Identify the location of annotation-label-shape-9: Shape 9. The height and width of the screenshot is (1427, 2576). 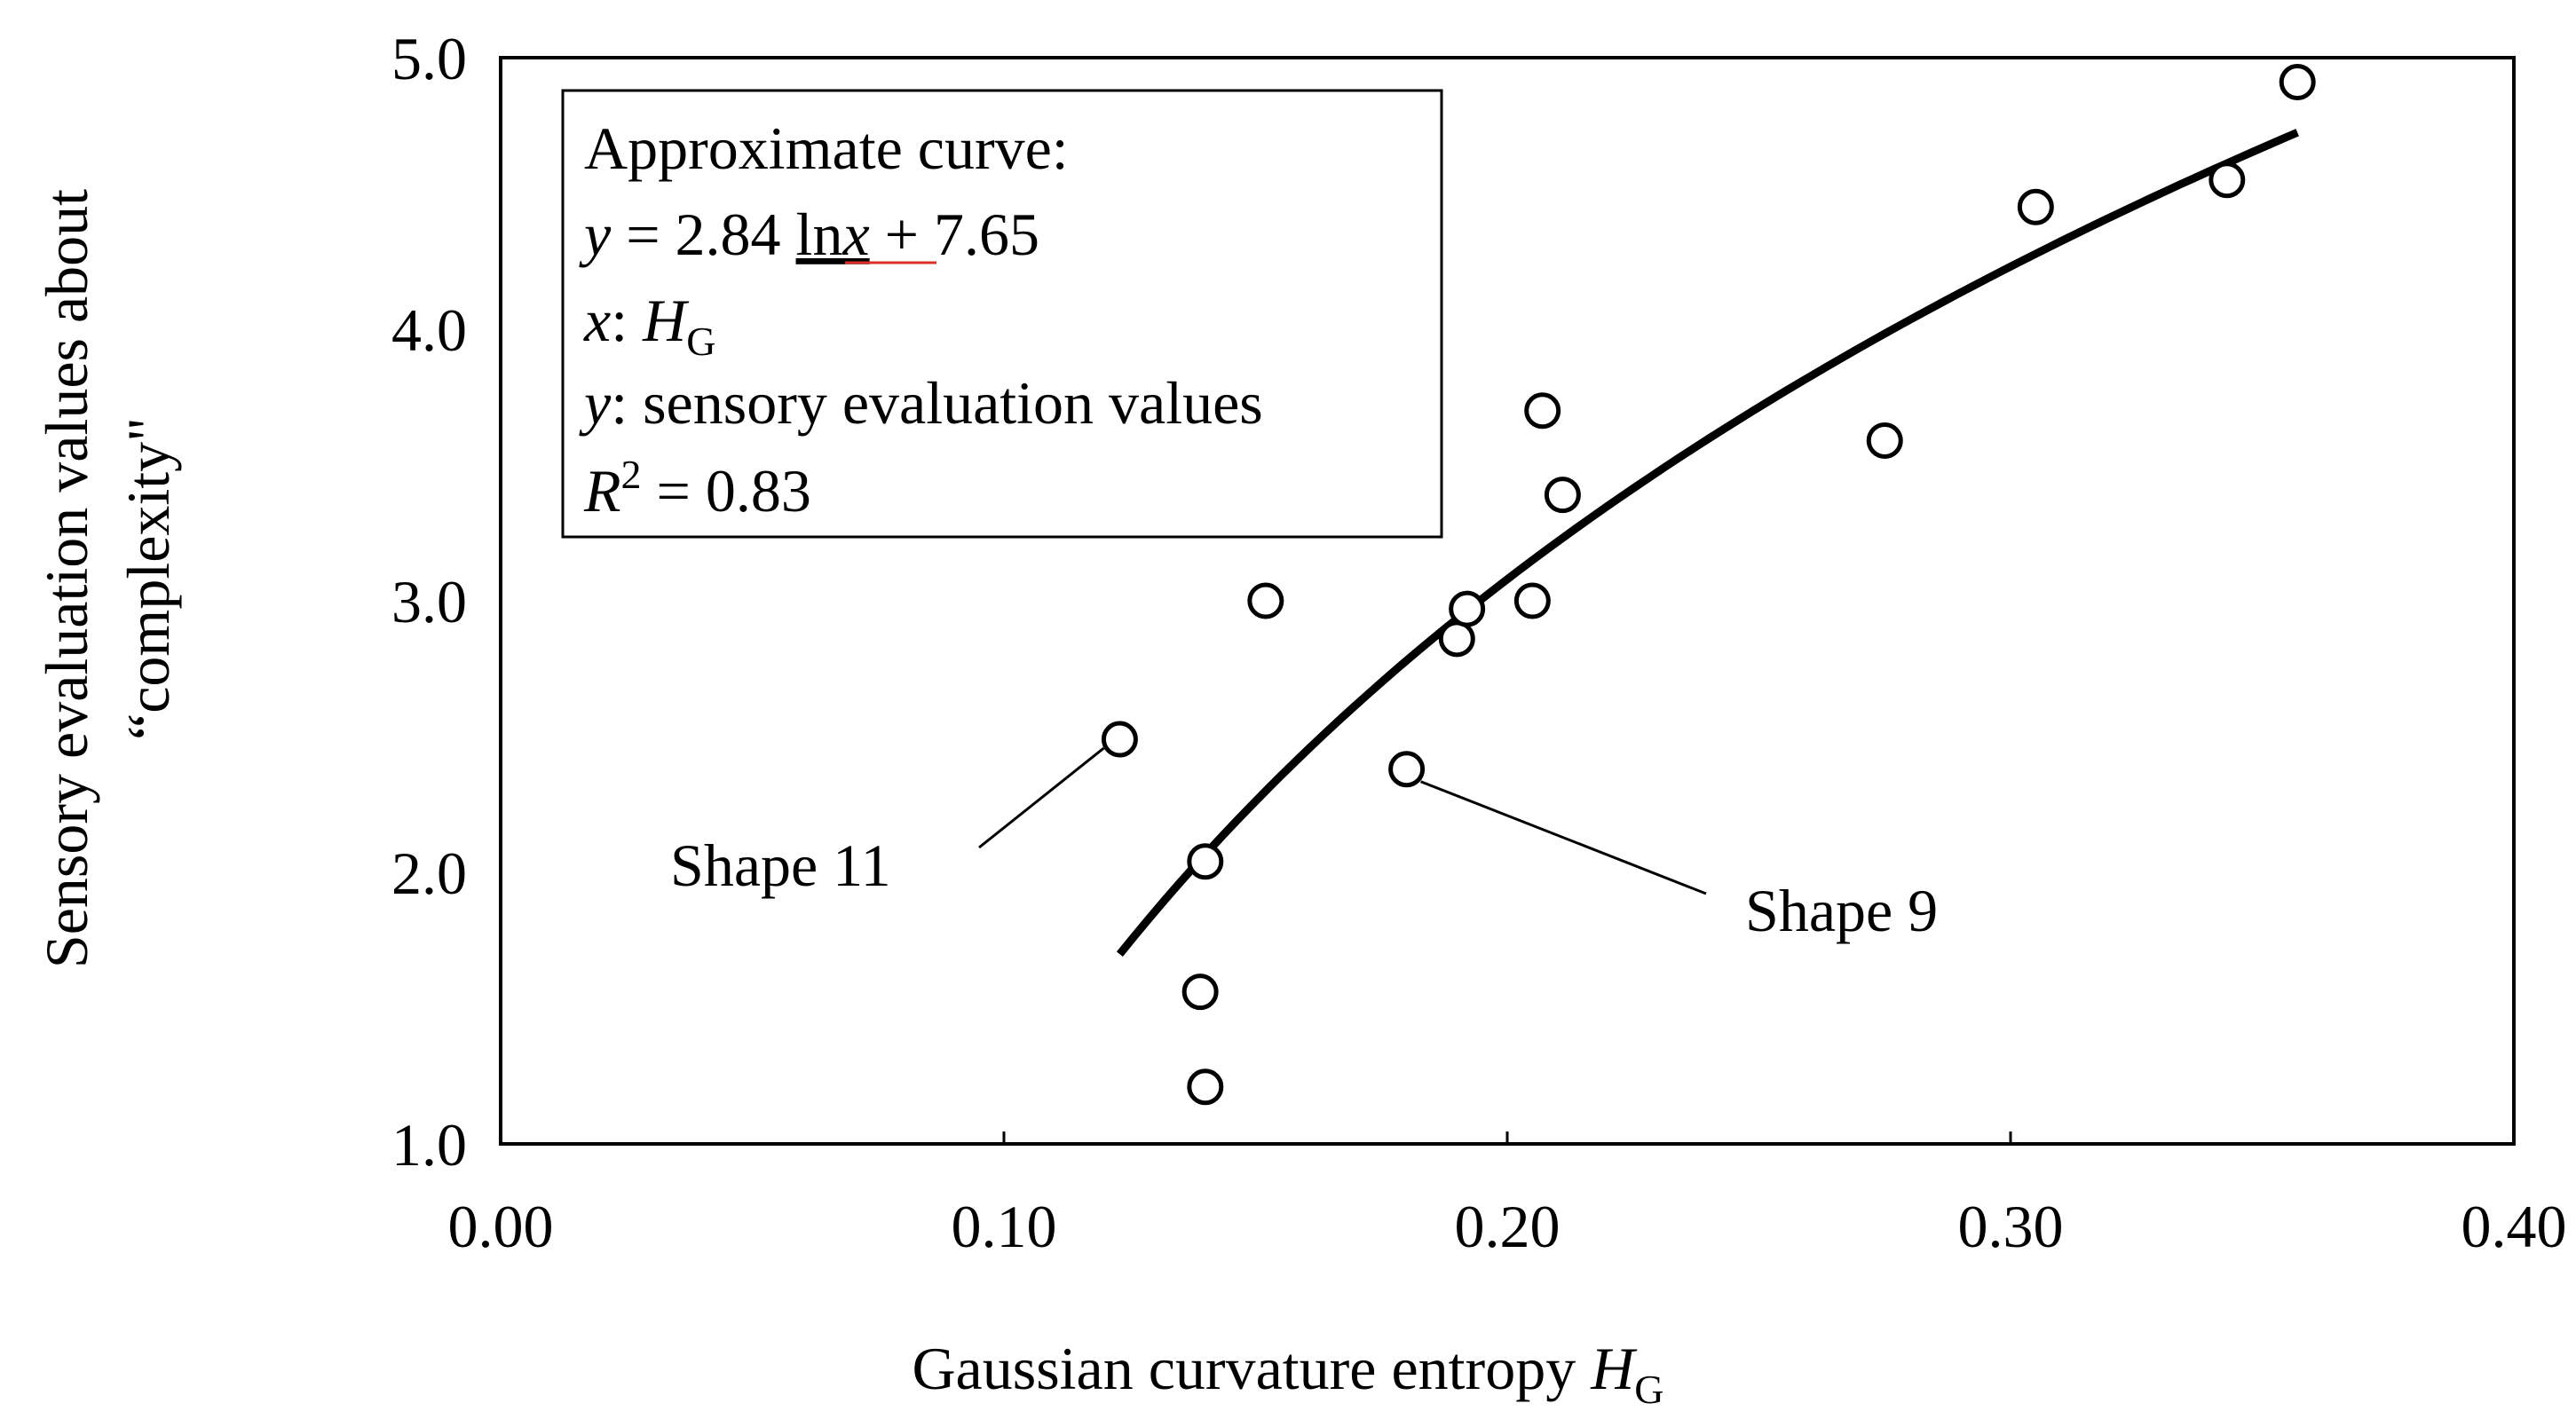
(1841, 910).